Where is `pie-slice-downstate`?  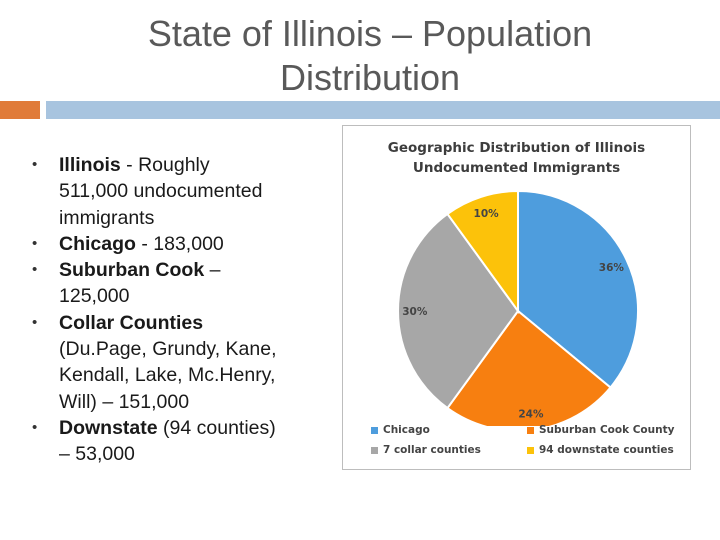 pie-slice-downstate is located at coordinates (482, 252).